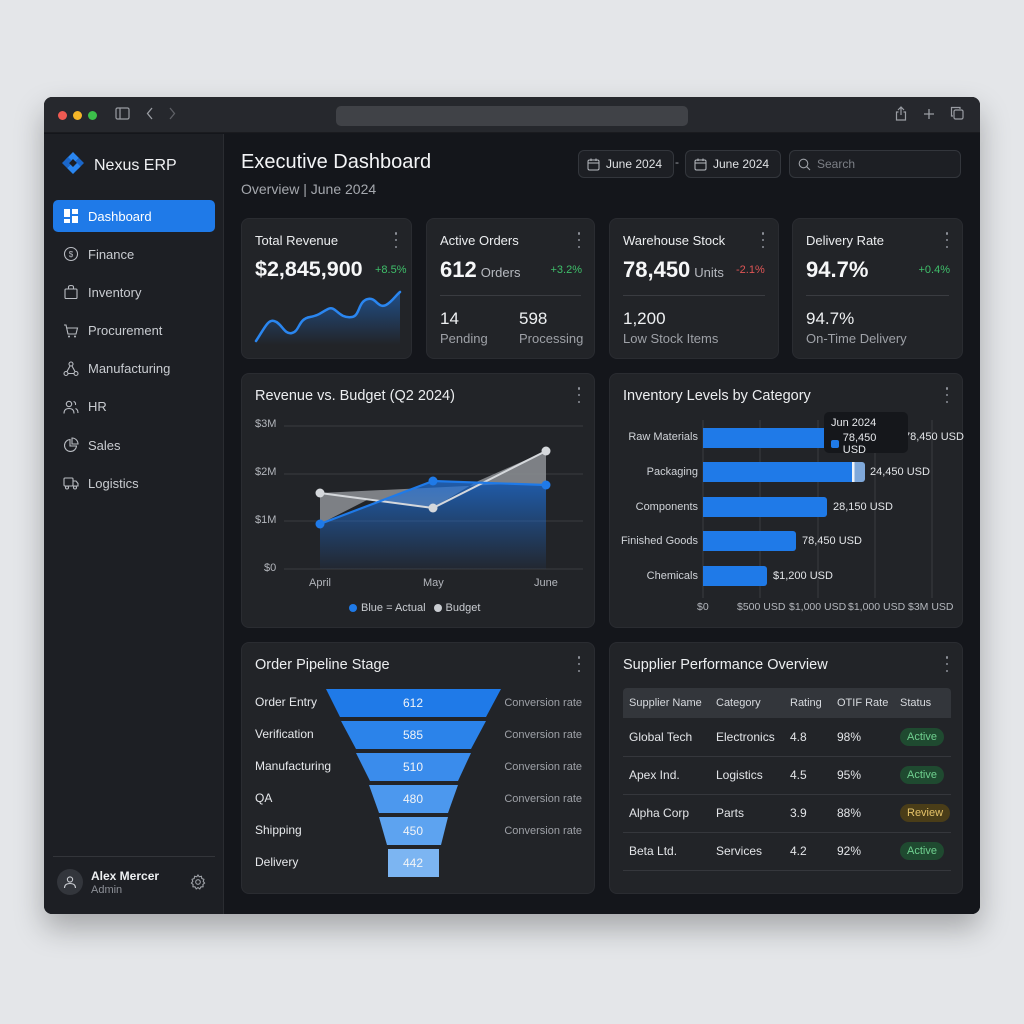  What do you see at coordinates (107, 890) in the screenshot?
I see `user-role: Admin` at bounding box center [107, 890].